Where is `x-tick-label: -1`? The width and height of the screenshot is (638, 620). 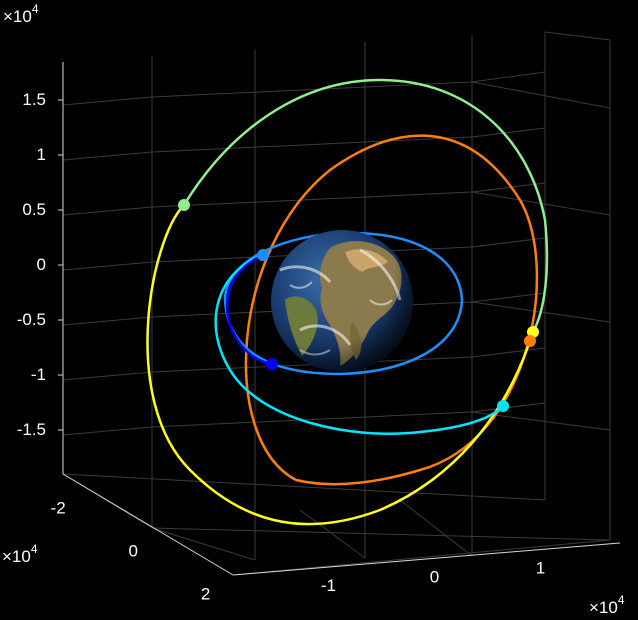
x-tick-label: -1 is located at coordinates (328, 585).